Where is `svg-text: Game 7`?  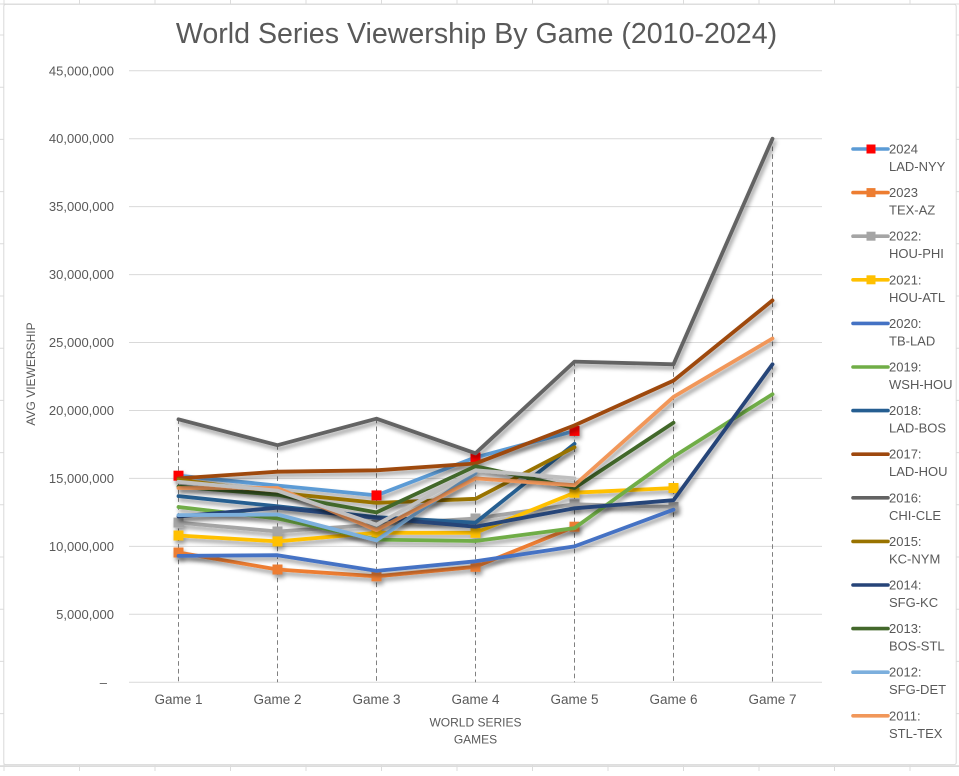
svg-text: Game 7 is located at coordinates (772, 699).